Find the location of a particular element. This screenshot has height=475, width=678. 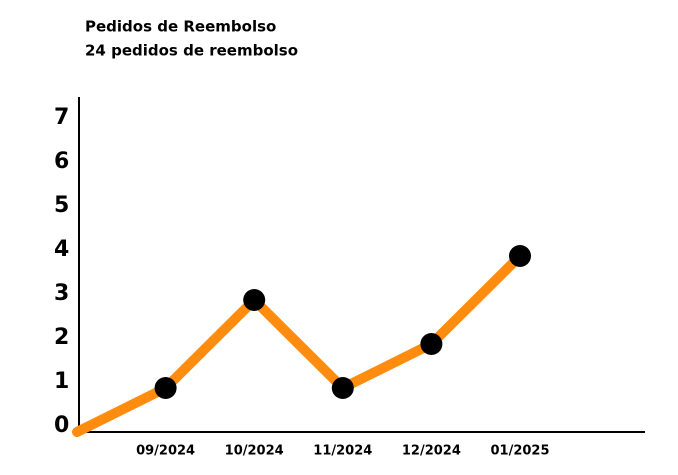

y-tick-label: 0 is located at coordinates (61, 425).